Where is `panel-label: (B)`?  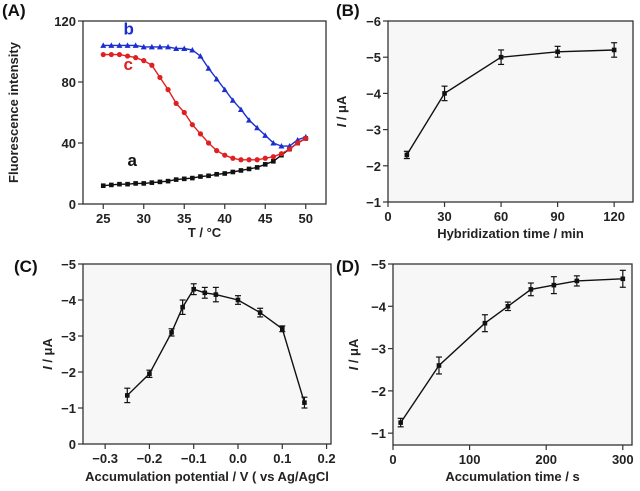
panel-label: (B) is located at coordinates (348, 10).